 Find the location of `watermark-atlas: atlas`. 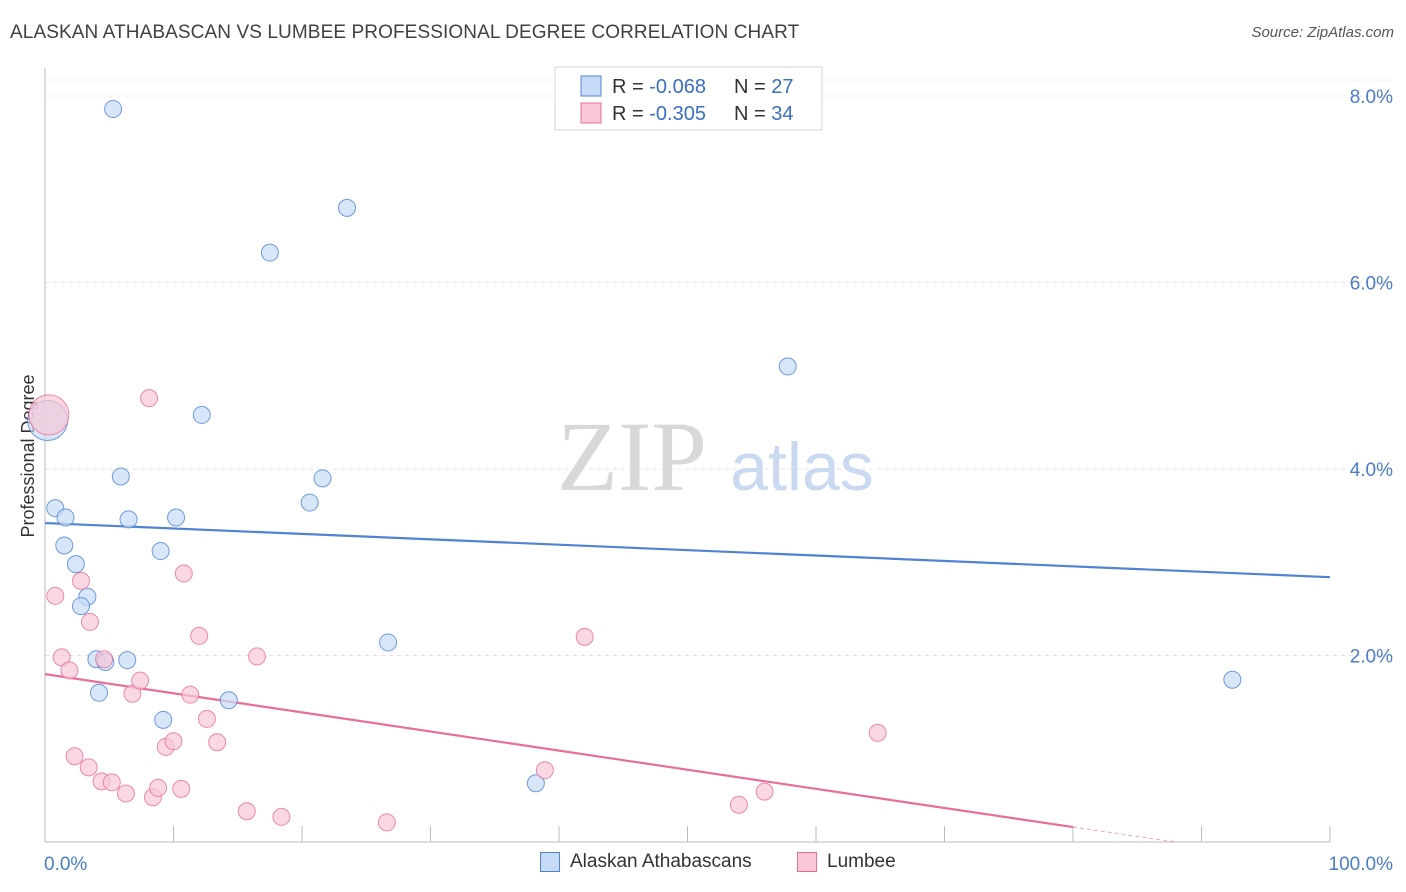

watermark-atlas: atlas is located at coordinates (802, 467).